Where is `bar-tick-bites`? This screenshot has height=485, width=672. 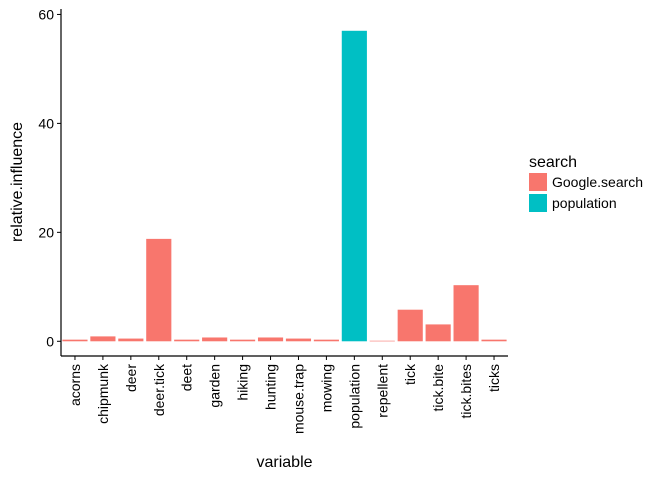
bar-tick-bites is located at coordinates (466, 313).